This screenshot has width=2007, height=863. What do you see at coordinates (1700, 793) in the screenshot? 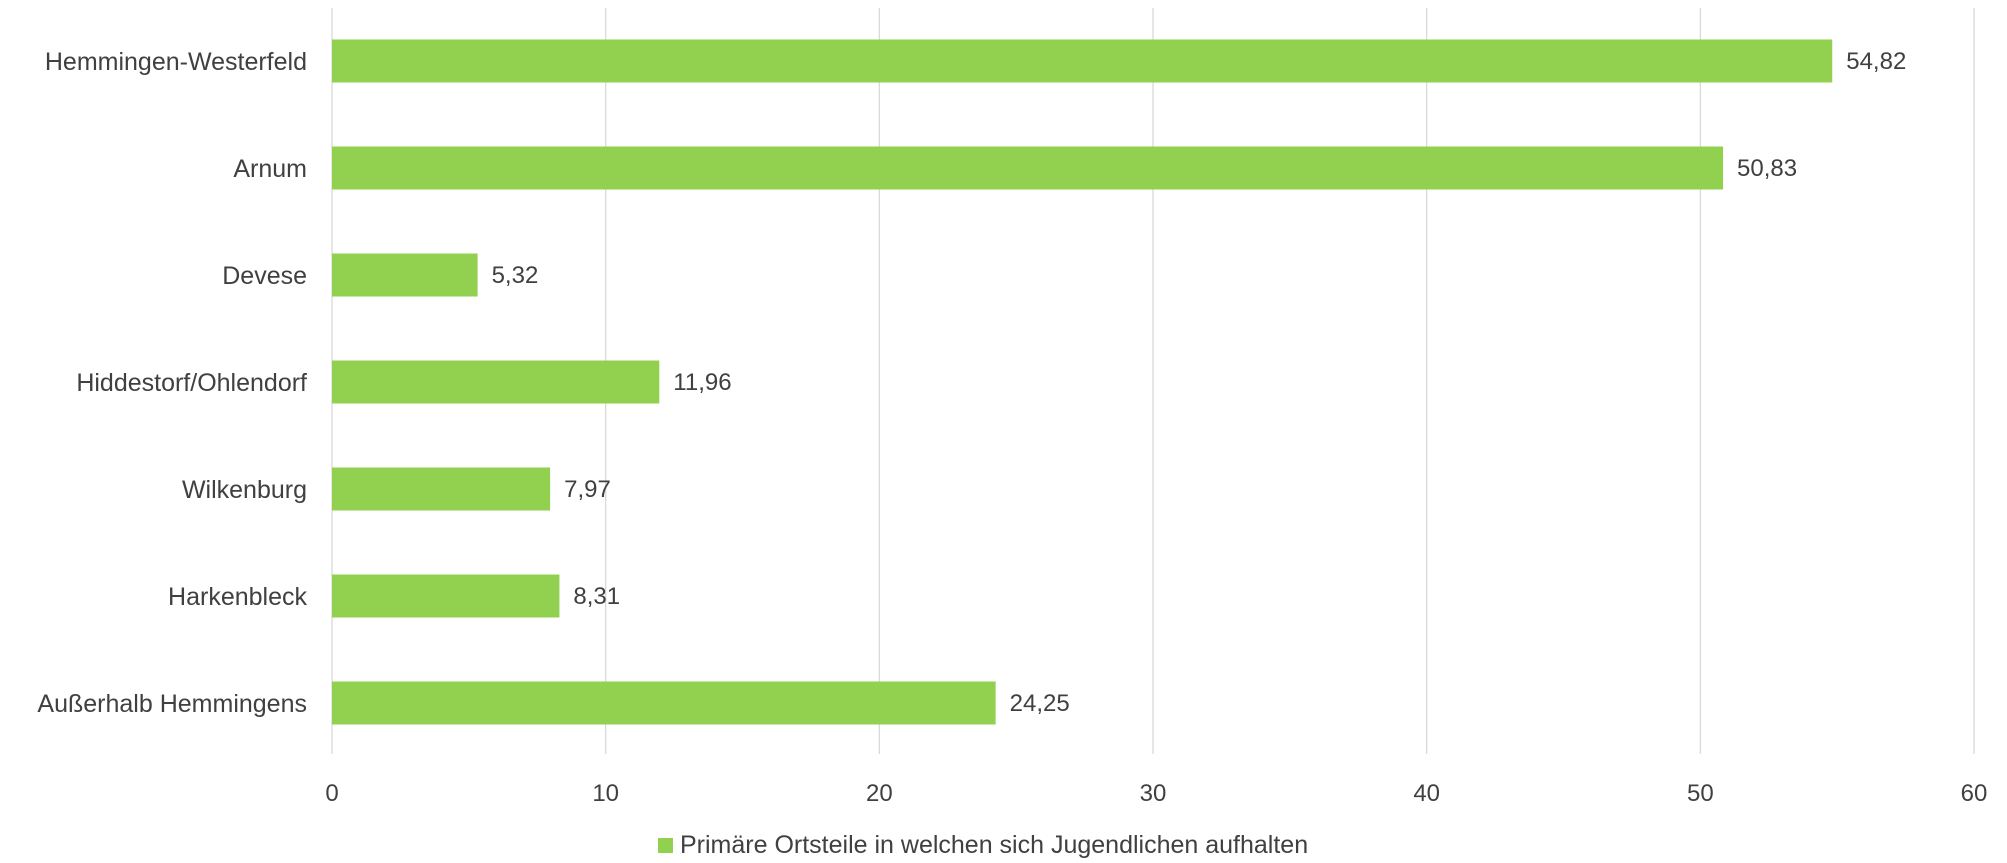
I see `x-tick-label: 50` at bounding box center [1700, 793].